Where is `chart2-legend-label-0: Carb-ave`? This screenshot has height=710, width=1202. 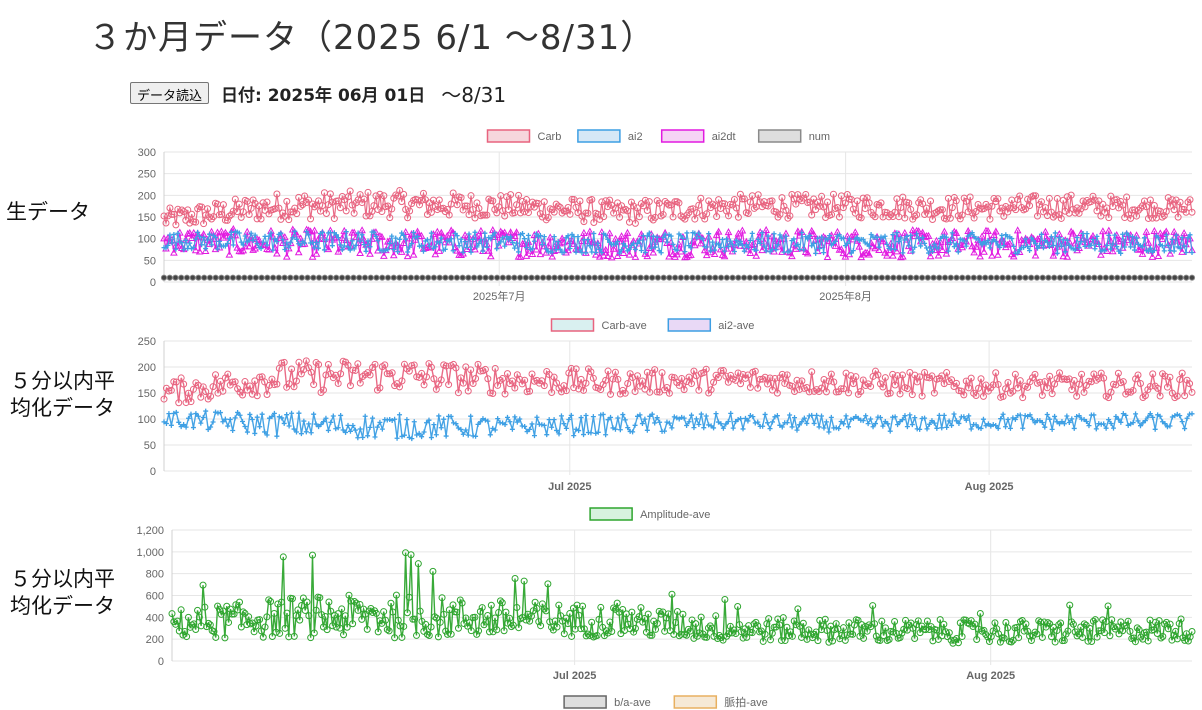 chart2-legend-label-0: Carb-ave is located at coordinates (624, 326).